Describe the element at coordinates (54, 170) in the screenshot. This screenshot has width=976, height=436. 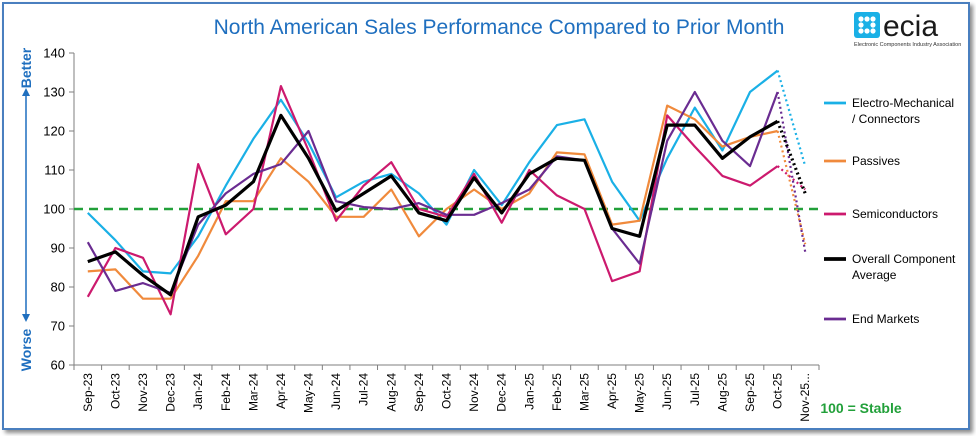
I see `y-tick-label: 110` at that location.